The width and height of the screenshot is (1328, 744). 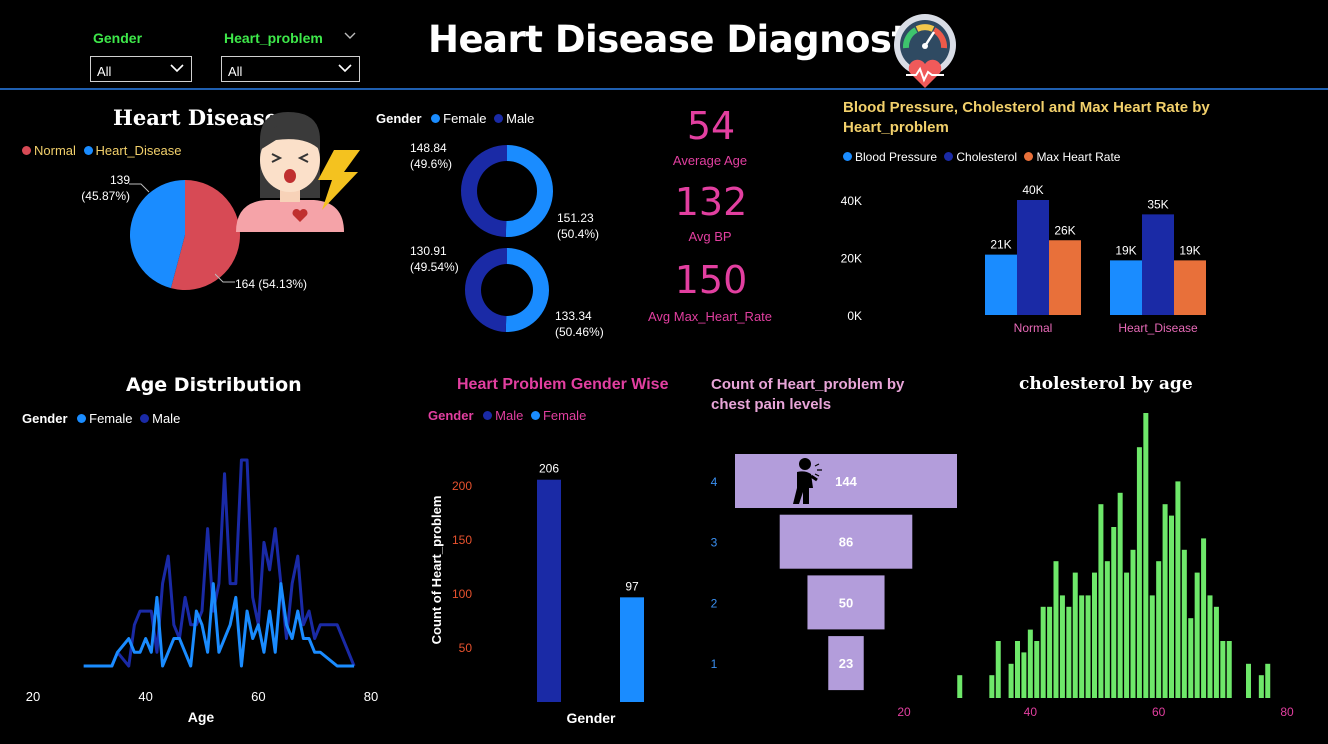 What do you see at coordinates (1125, 566) in the screenshot?
I see `cholesterol-by-age-chart: 40 60 80` at bounding box center [1125, 566].